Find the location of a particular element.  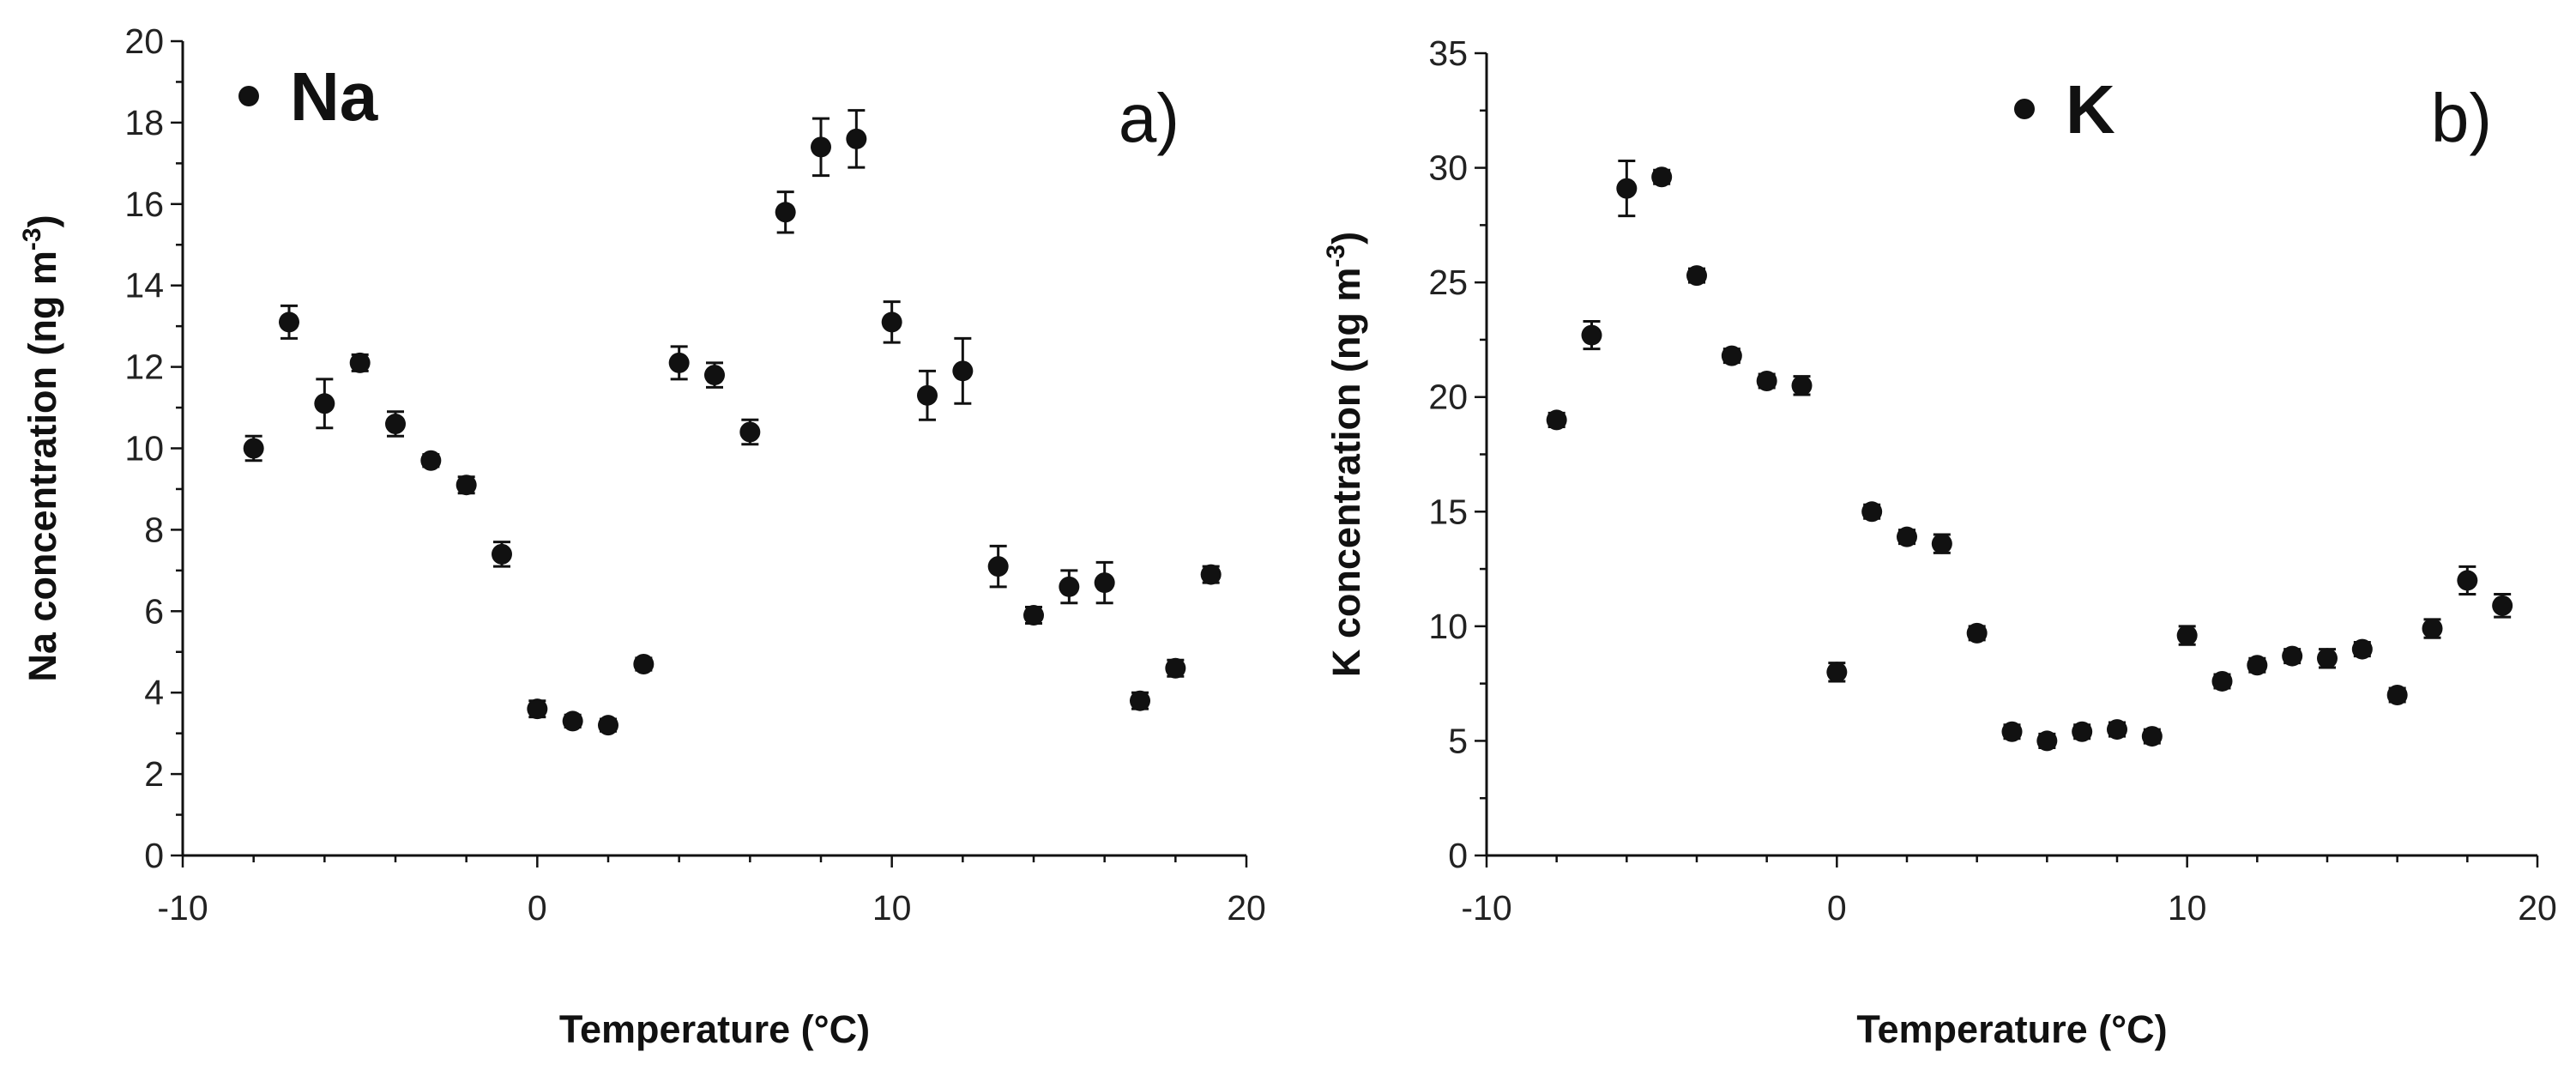

y-tick-label: 4 is located at coordinates (154, 692).